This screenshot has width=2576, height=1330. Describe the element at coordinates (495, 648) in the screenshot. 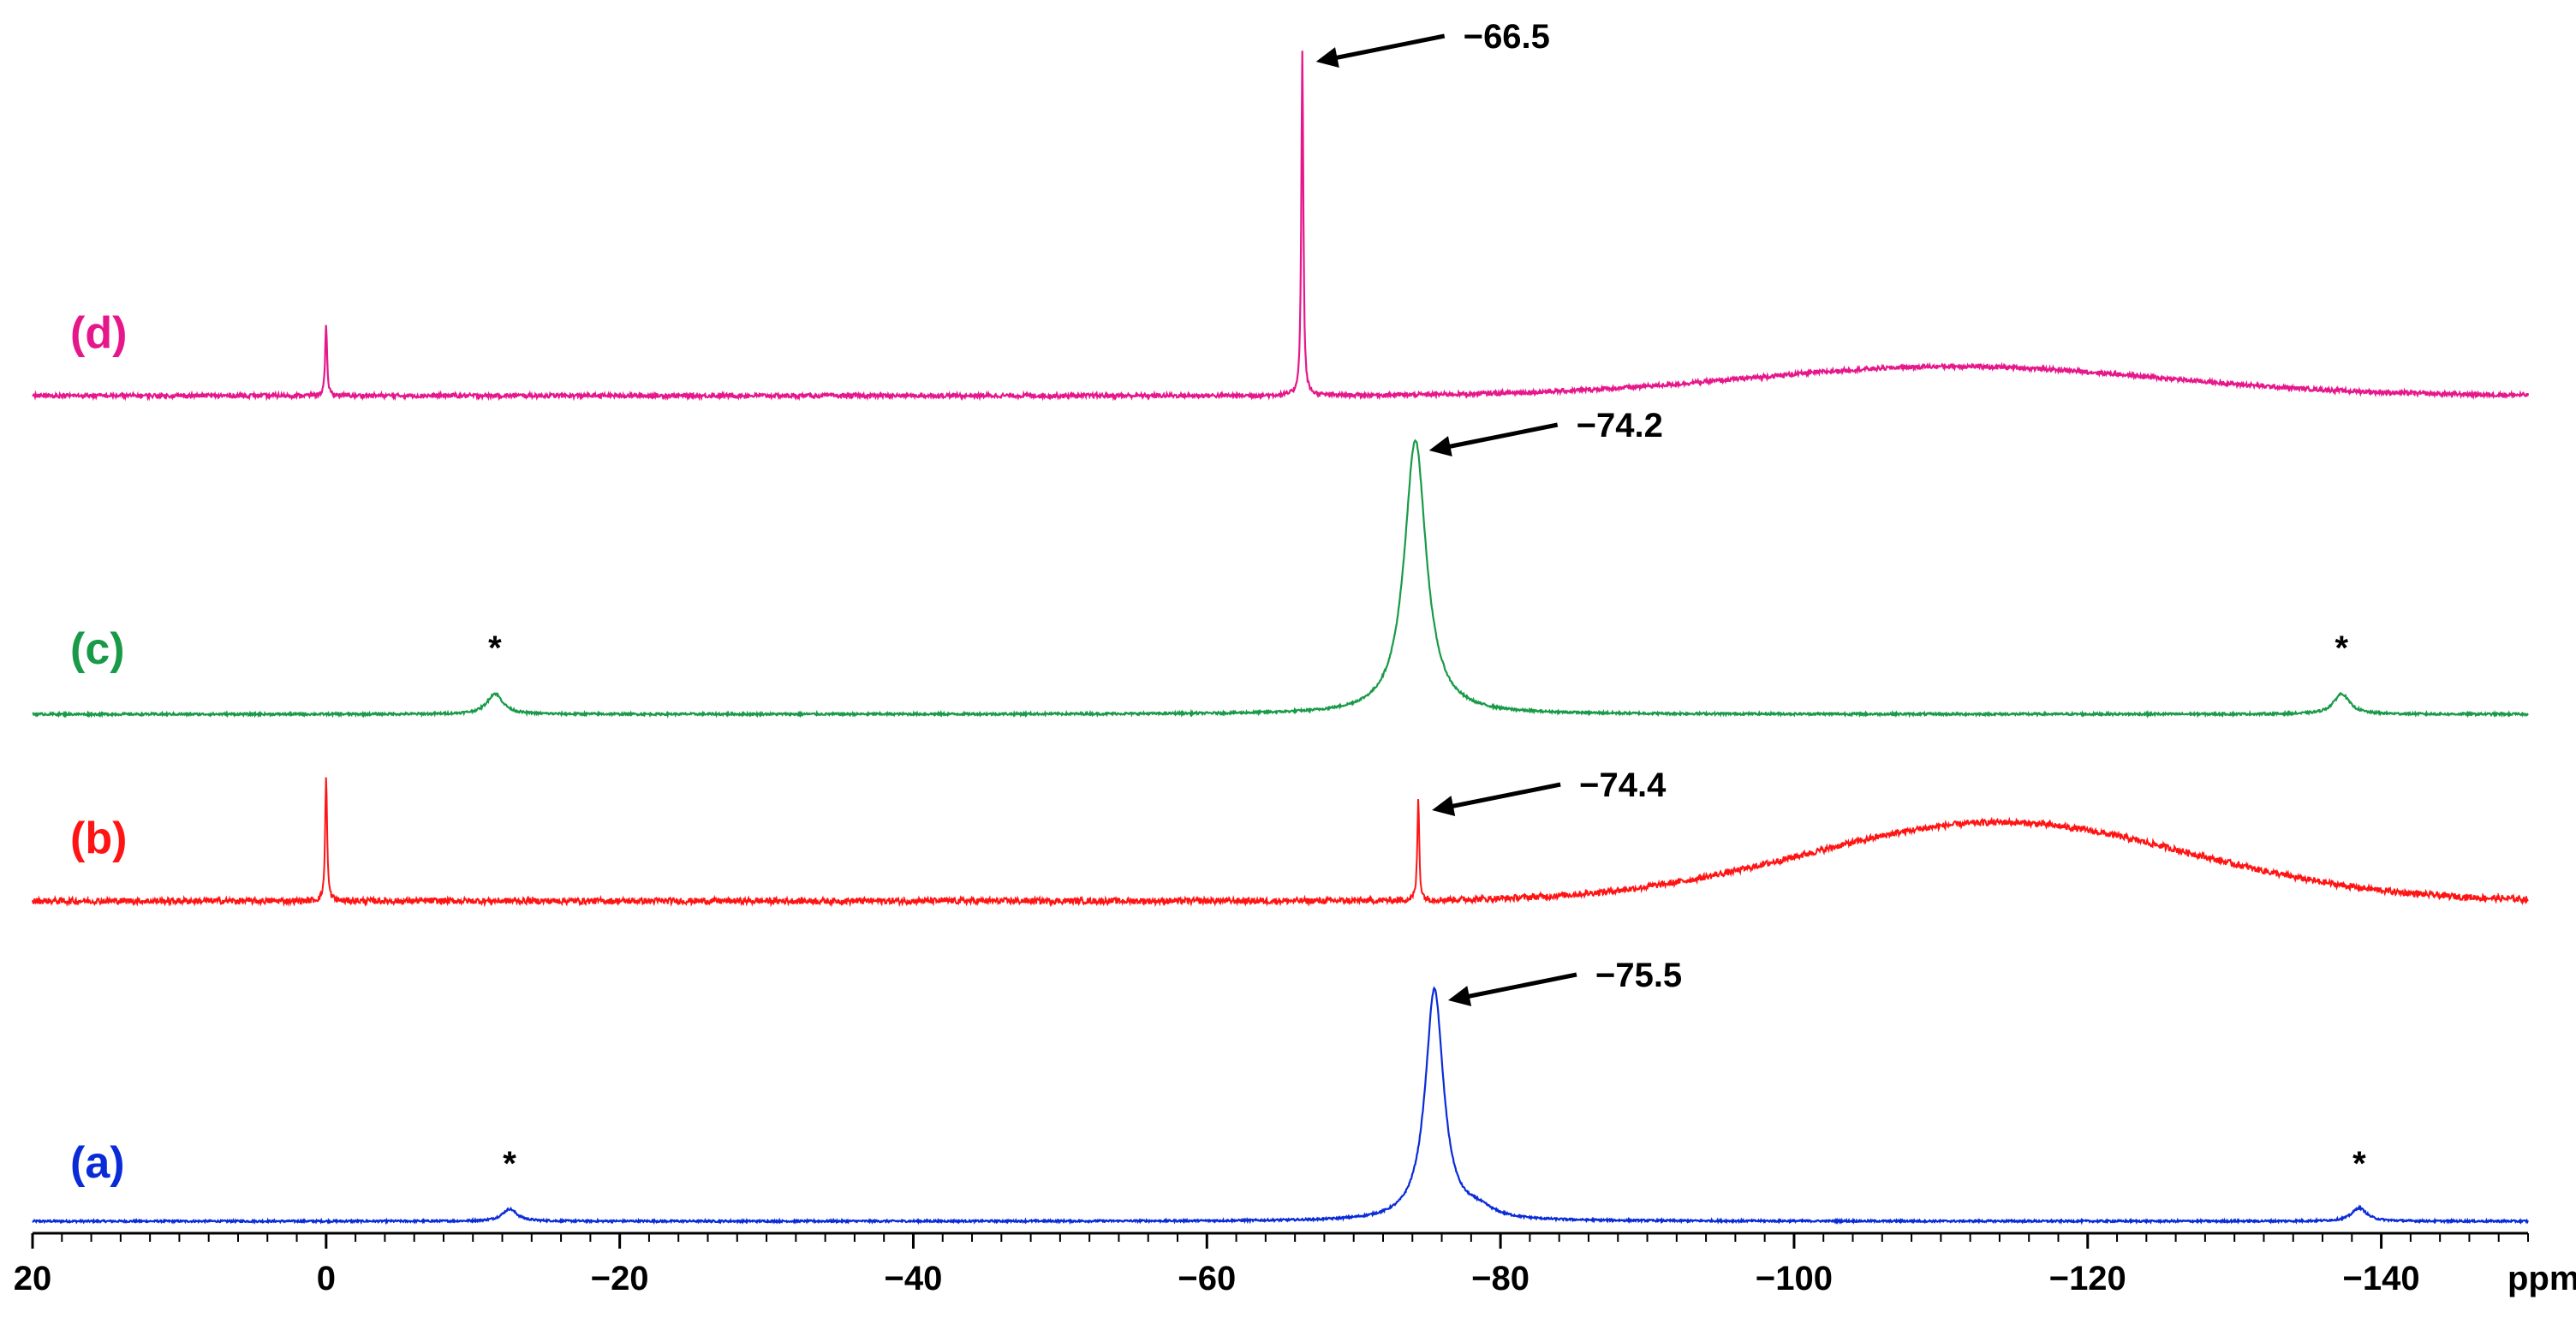

I see `sideband-marker-2-1: *` at that location.